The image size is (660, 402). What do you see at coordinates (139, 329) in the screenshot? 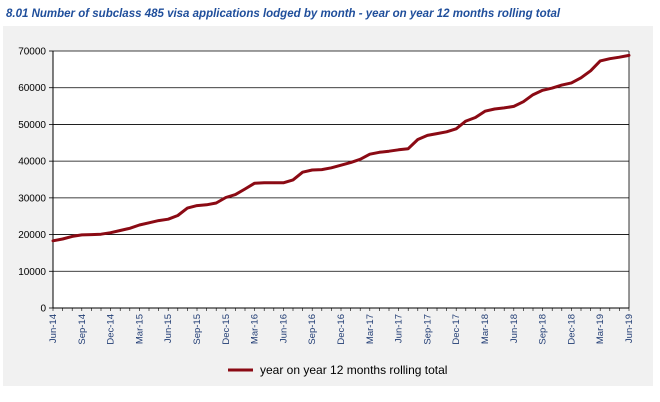
I see `x-tick-label: Mar-15` at bounding box center [139, 329].